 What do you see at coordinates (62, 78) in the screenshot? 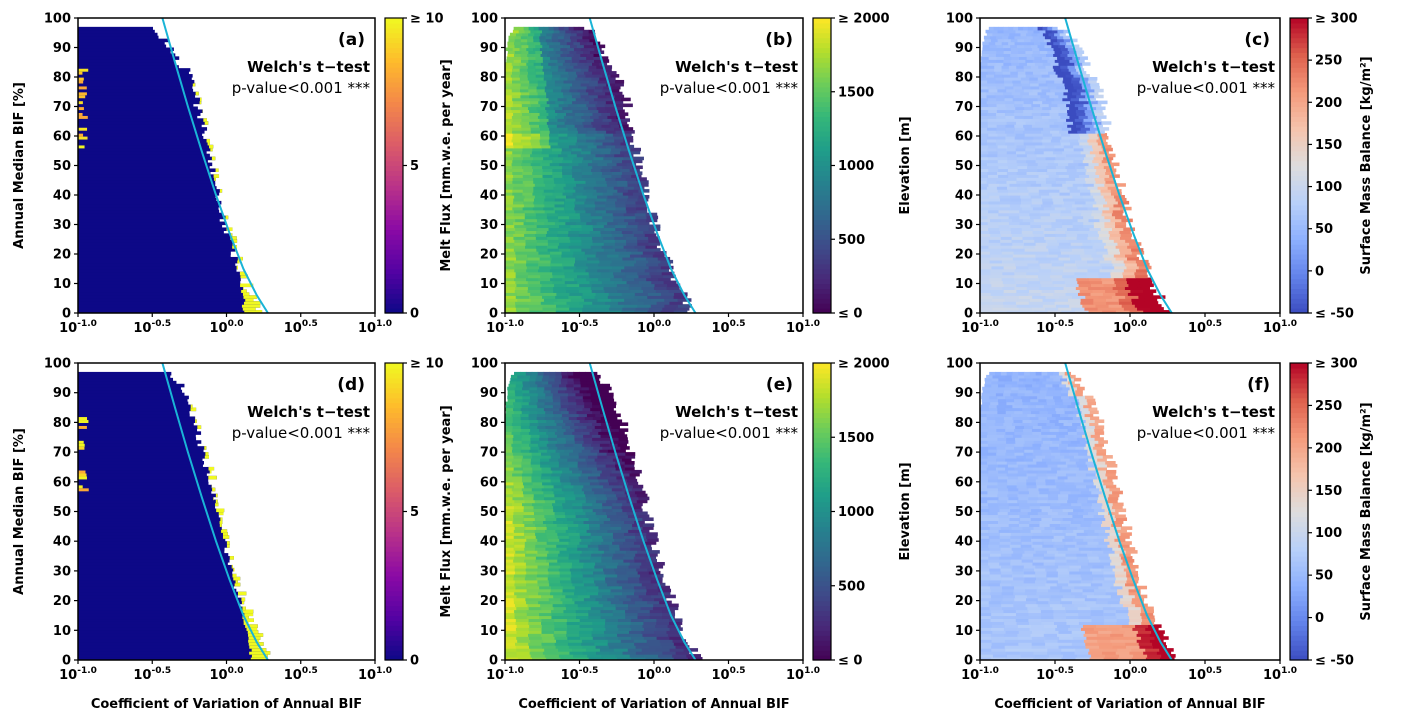
I see `y-tick-label: 80` at bounding box center [62, 78].